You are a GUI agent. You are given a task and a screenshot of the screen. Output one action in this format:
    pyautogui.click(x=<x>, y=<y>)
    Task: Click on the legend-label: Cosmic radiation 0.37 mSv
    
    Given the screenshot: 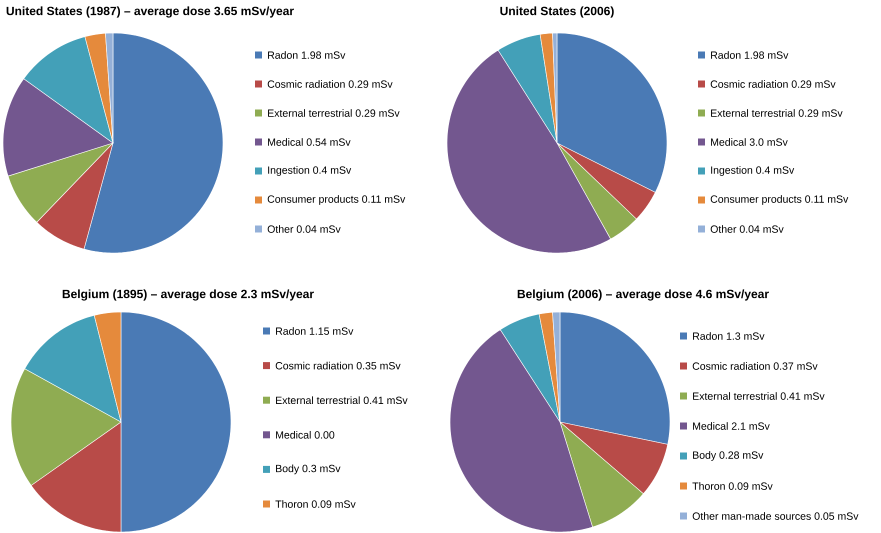 What is the action you would take?
    pyautogui.click(x=755, y=366)
    